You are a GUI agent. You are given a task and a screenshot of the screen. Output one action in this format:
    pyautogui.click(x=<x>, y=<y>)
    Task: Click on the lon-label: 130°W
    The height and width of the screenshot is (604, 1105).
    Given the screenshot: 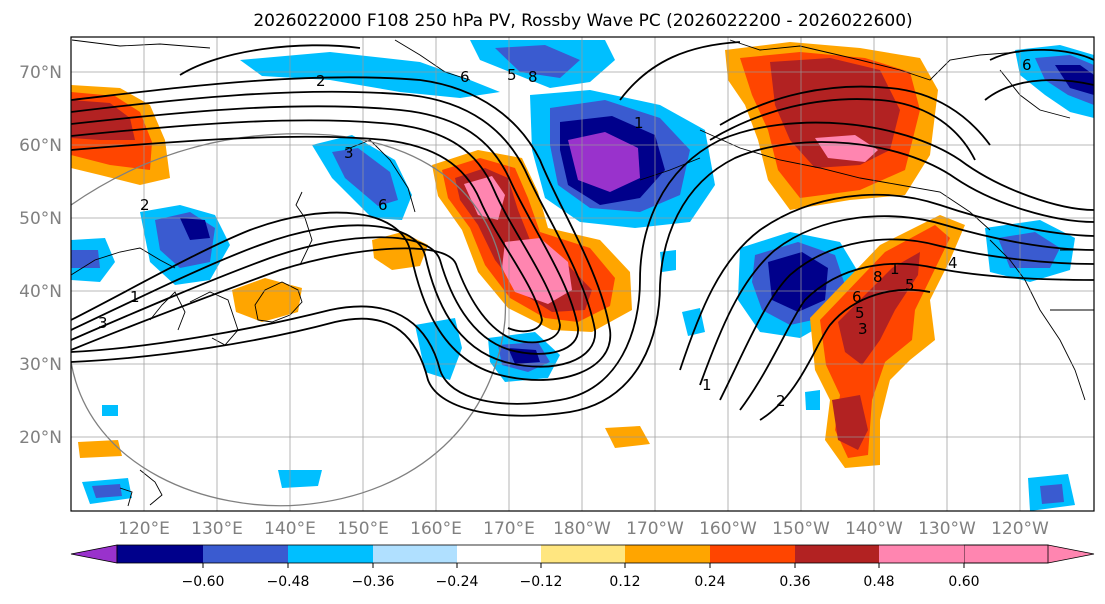 What is the action you would take?
    pyautogui.click(x=947, y=529)
    